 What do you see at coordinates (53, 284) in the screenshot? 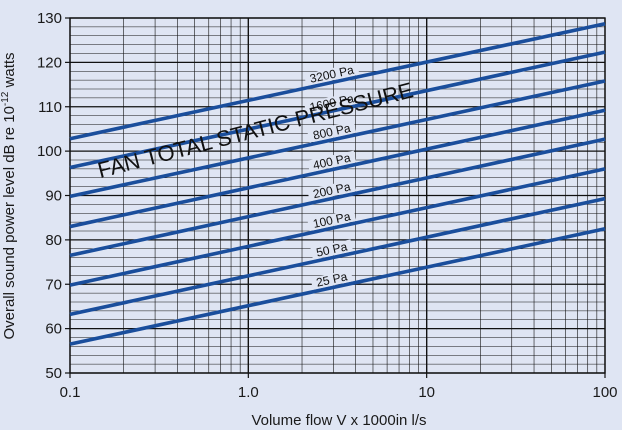
I see `y-tick-label: 70` at bounding box center [53, 284].